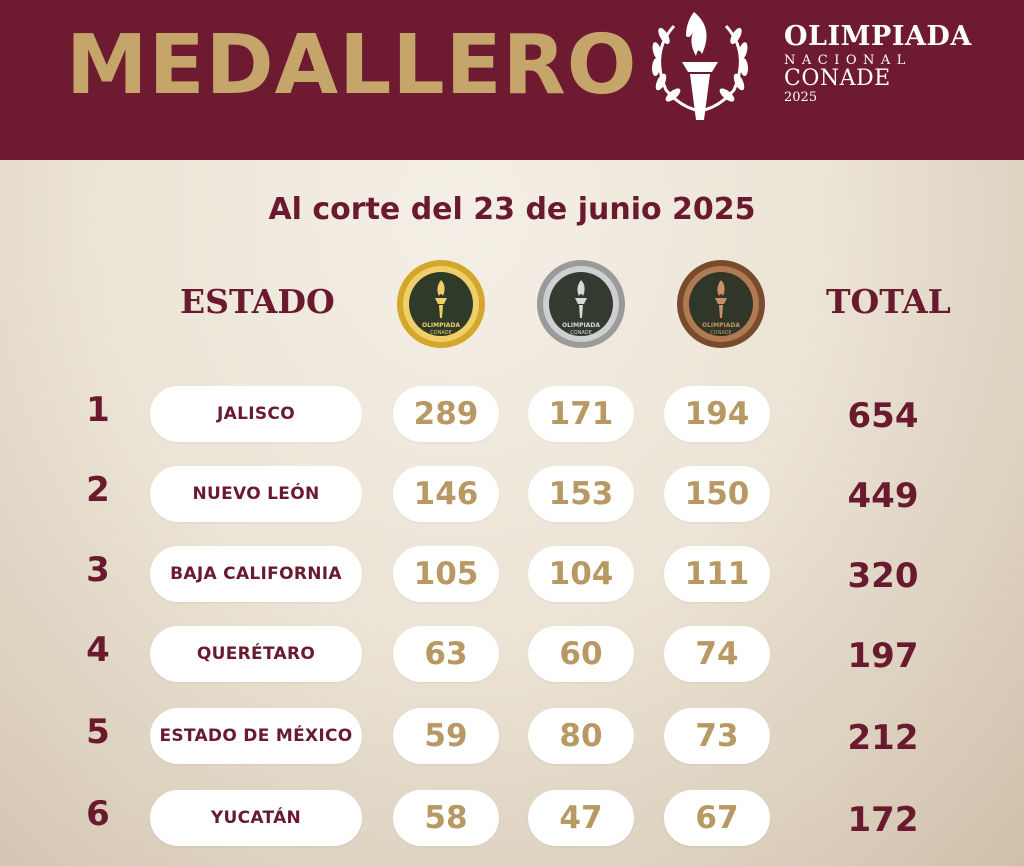 The height and width of the screenshot is (866, 1024). Describe the element at coordinates (441, 304) in the screenshot. I see `gold-medal-icon: OLIMPIADA CONADE` at that location.